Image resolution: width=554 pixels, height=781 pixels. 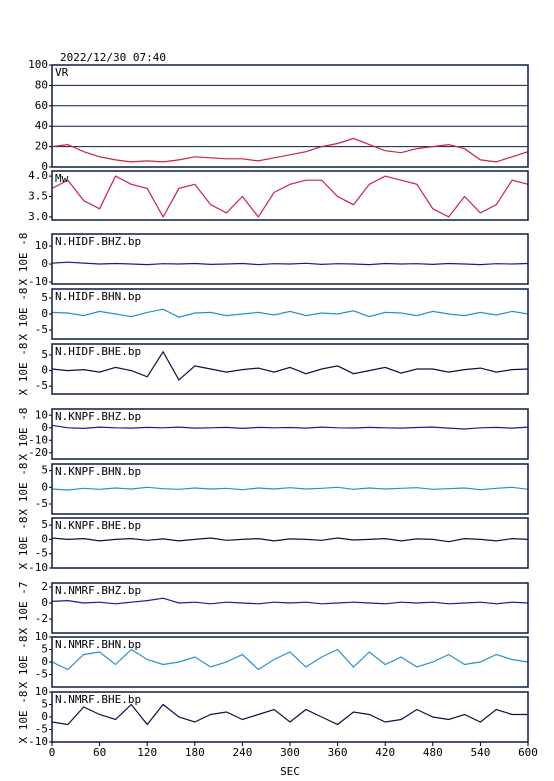 I want to click on panel-label: Mw, so click(x=62, y=178).